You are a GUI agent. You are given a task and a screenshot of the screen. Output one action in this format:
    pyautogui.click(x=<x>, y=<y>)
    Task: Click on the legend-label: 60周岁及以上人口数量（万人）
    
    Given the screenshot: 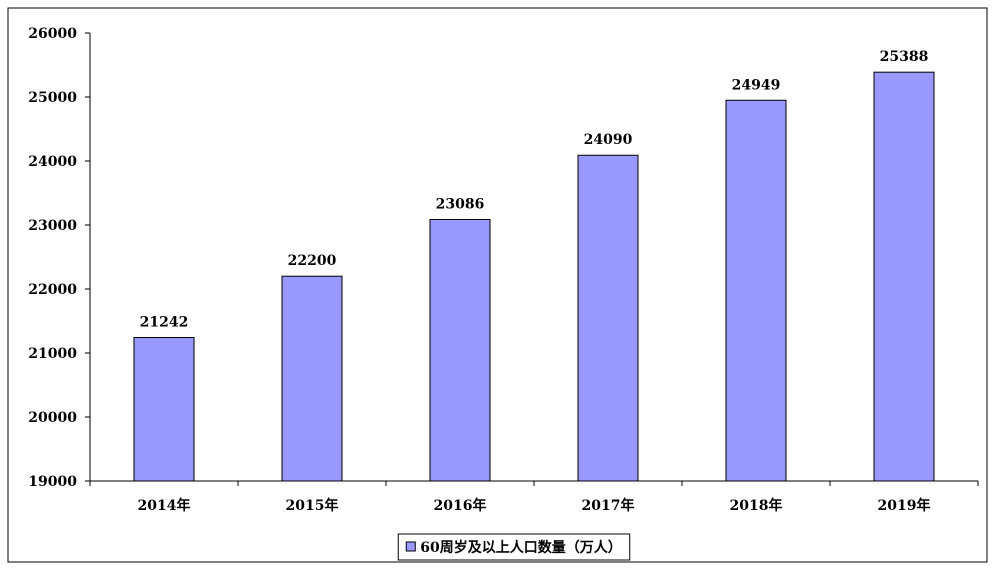 What is the action you would take?
    pyautogui.click(x=520, y=547)
    